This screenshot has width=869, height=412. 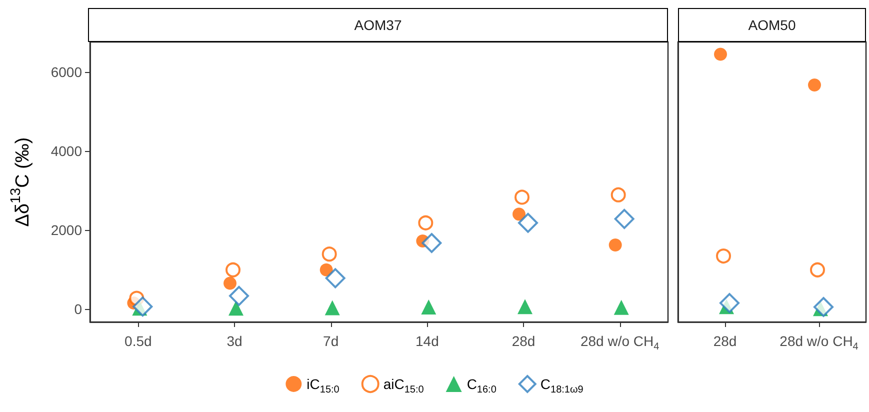 What do you see at coordinates (378, 25) in the screenshot?
I see `chart-title: AOM37` at bounding box center [378, 25].